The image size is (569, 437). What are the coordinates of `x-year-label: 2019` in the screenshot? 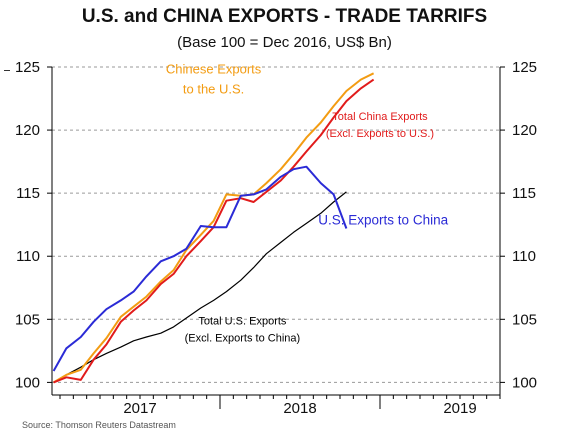 It's located at (459, 408).